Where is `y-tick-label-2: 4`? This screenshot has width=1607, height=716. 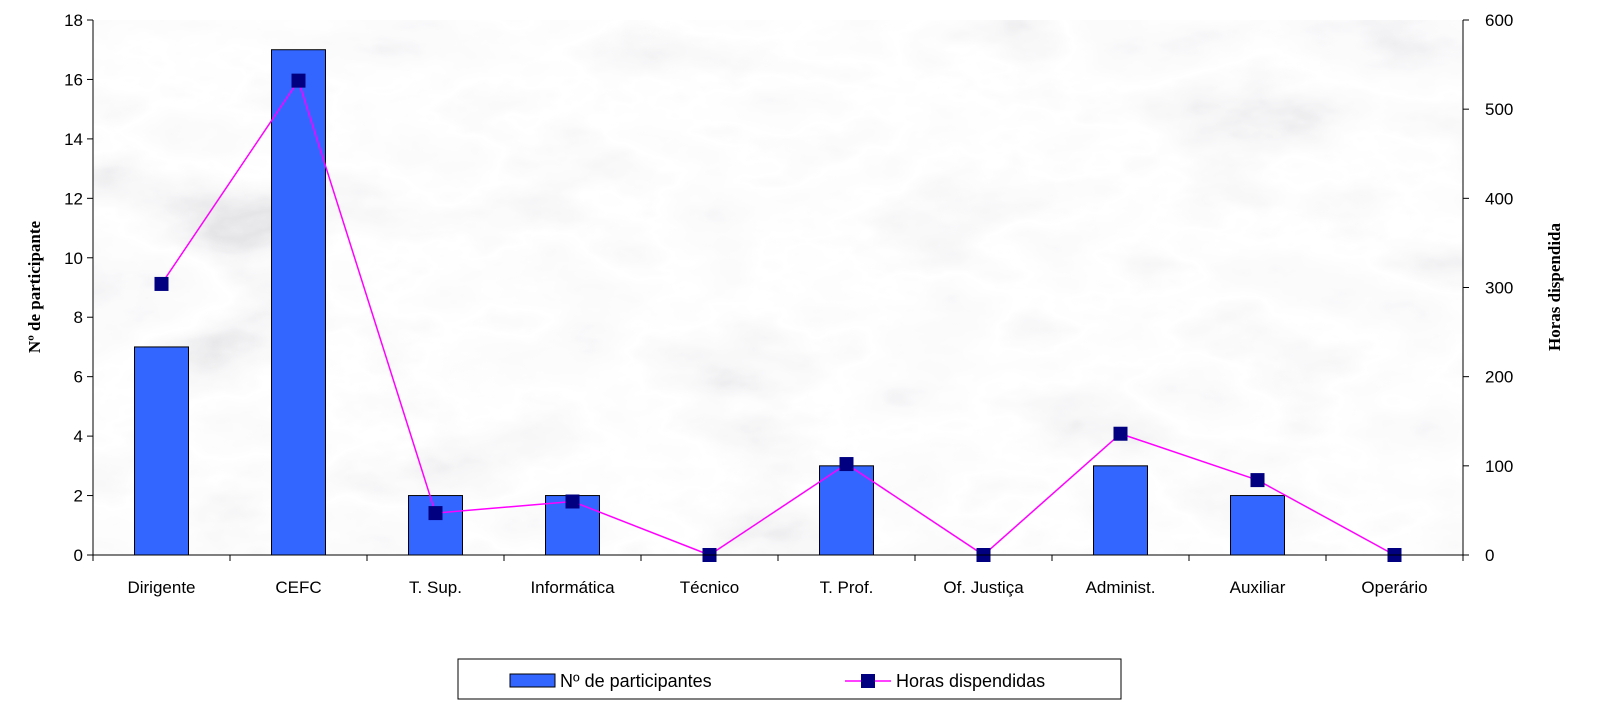
y-tick-label-2: 4 is located at coordinates (78, 436).